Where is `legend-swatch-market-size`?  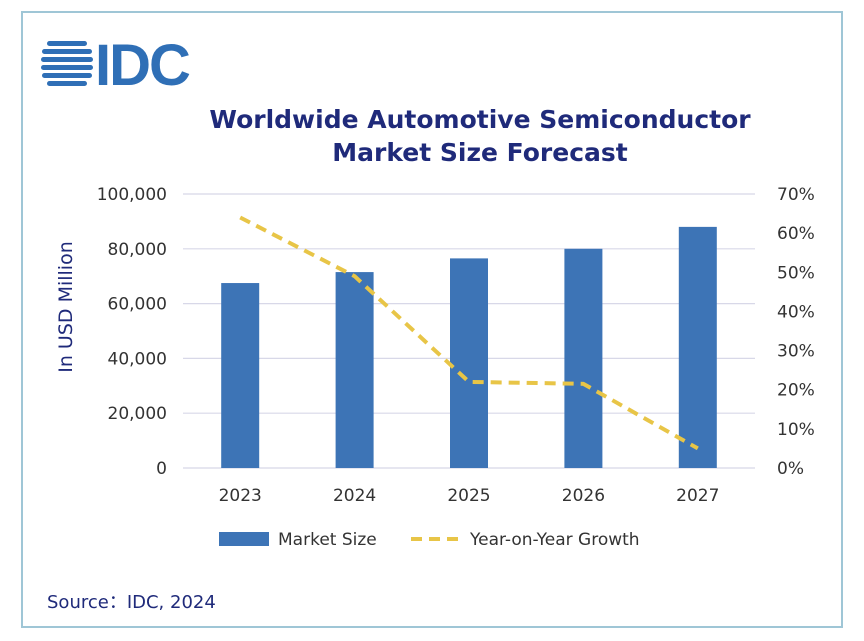
legend-swatch-market-size is located at coordinates (244, 539).